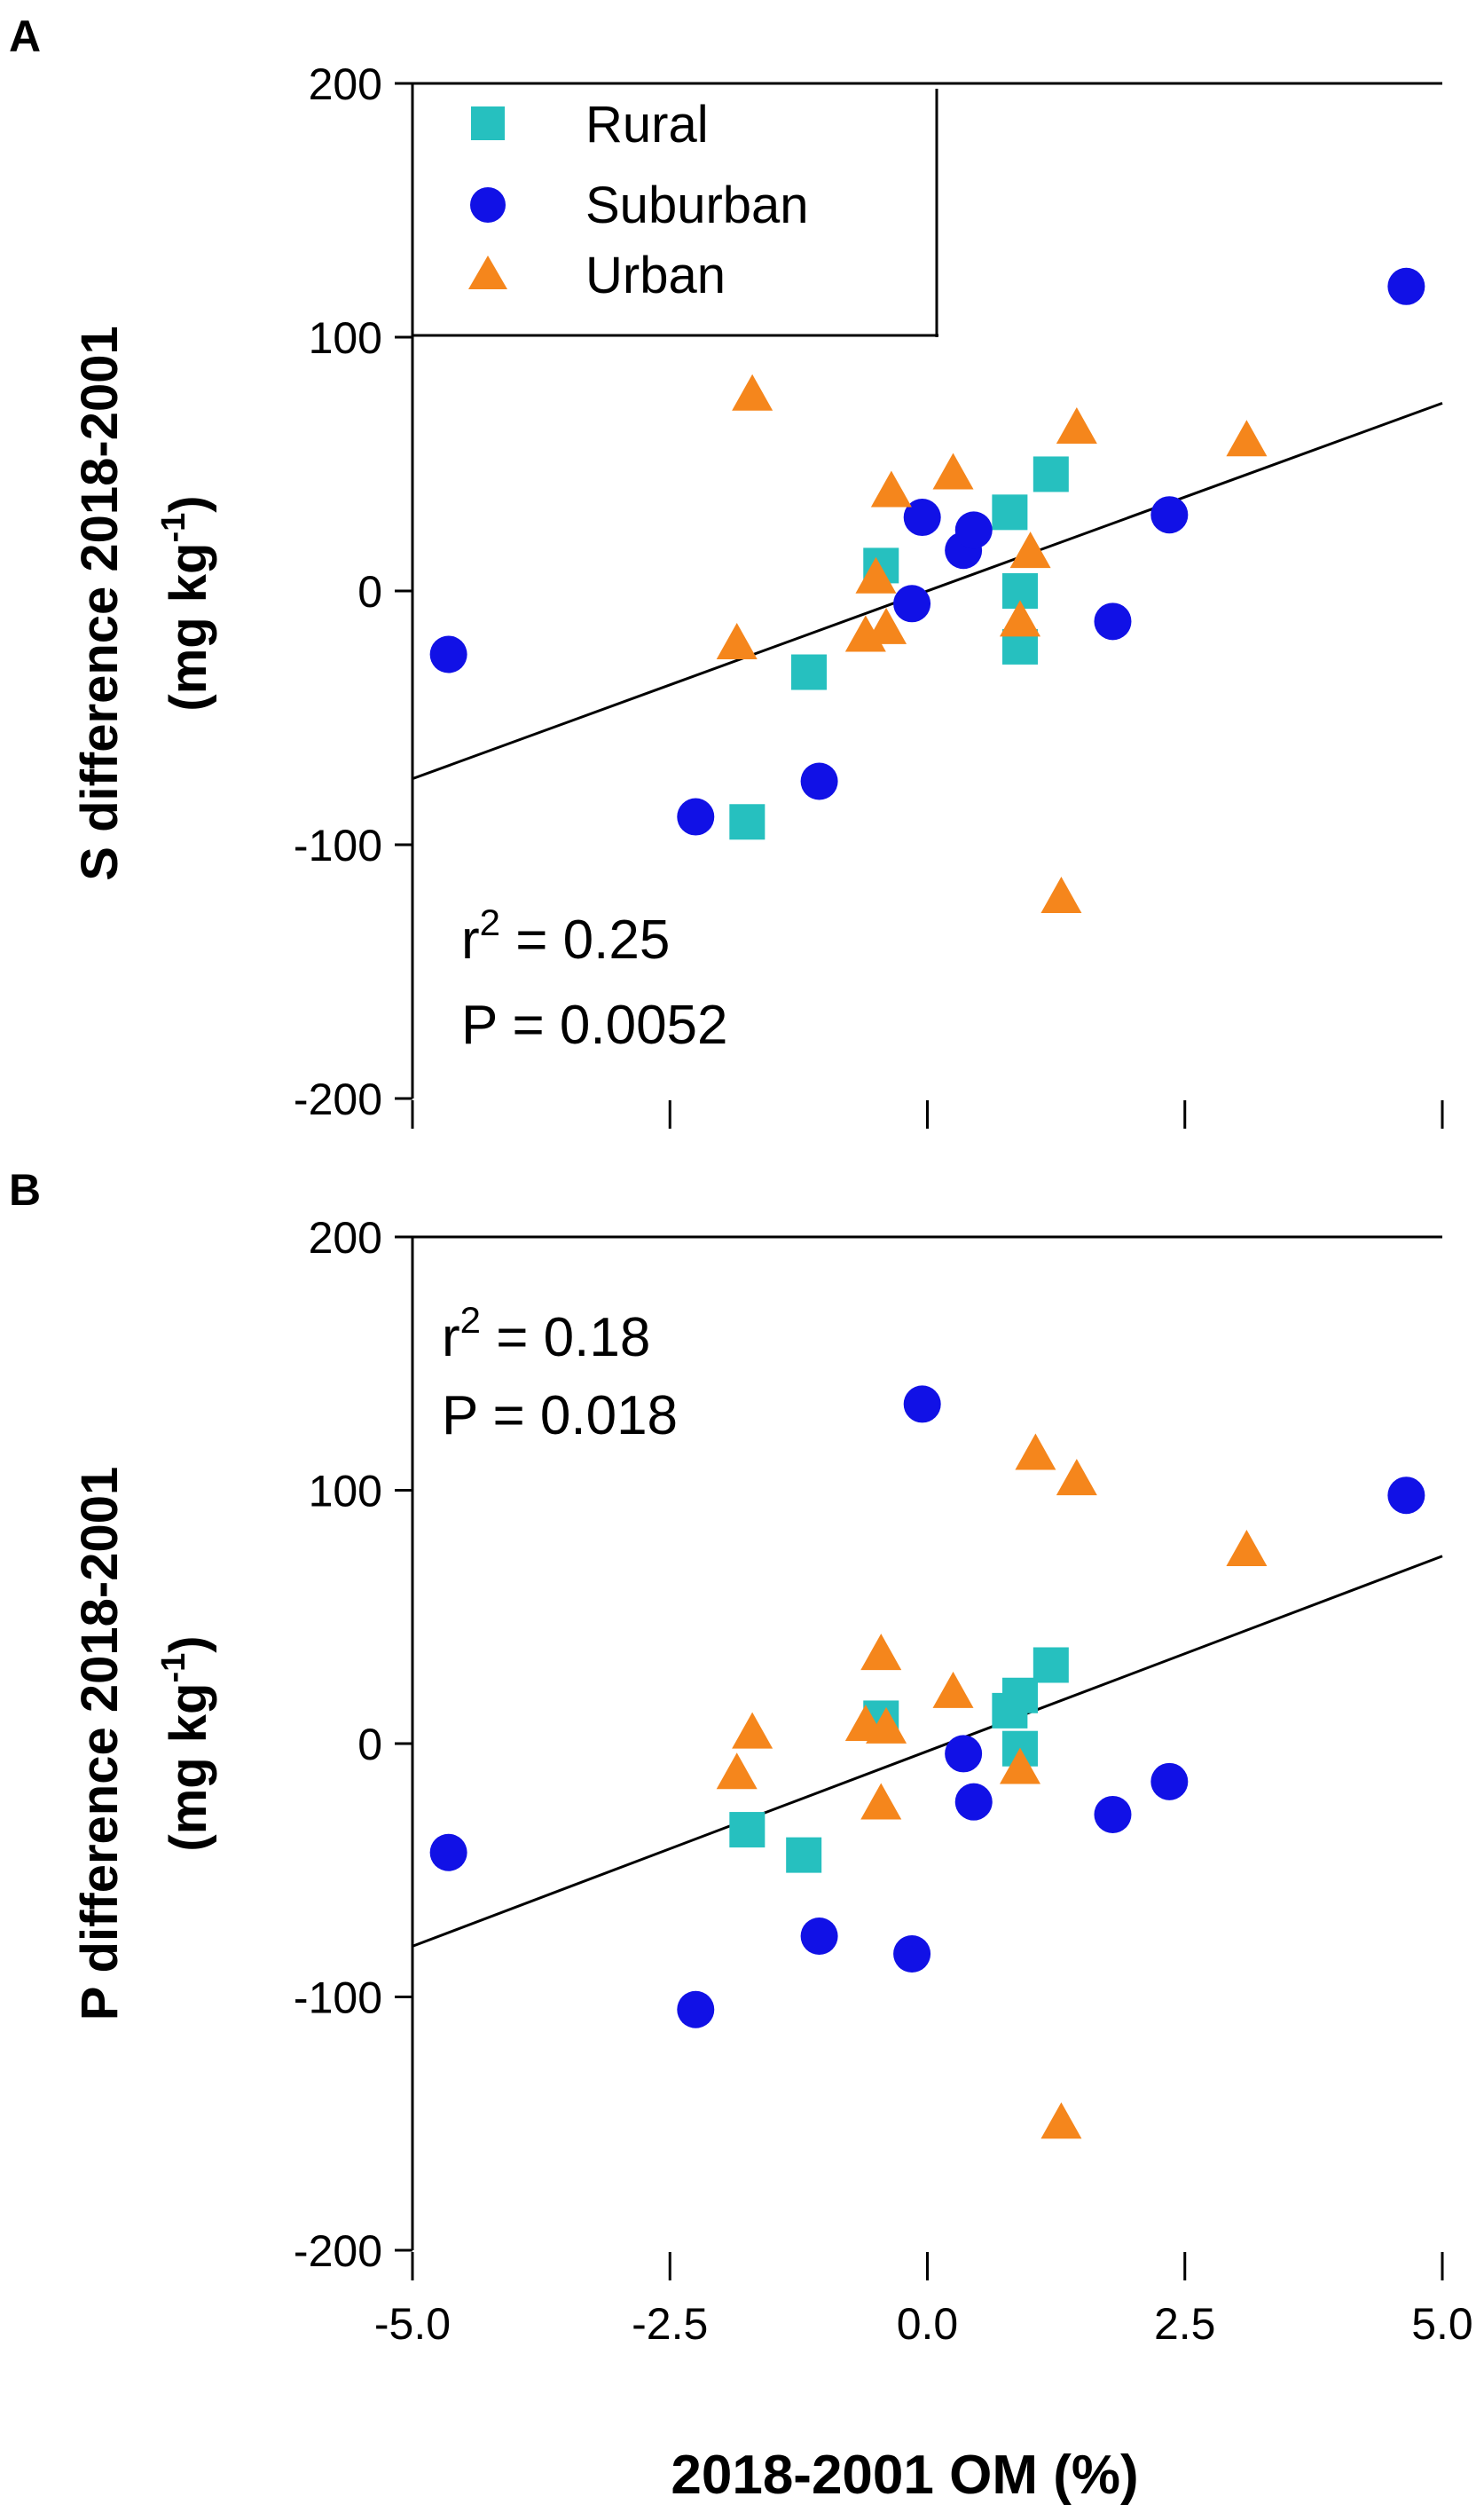  I want to click on panel-b-y-unit-close: ), so click(188, 1644).